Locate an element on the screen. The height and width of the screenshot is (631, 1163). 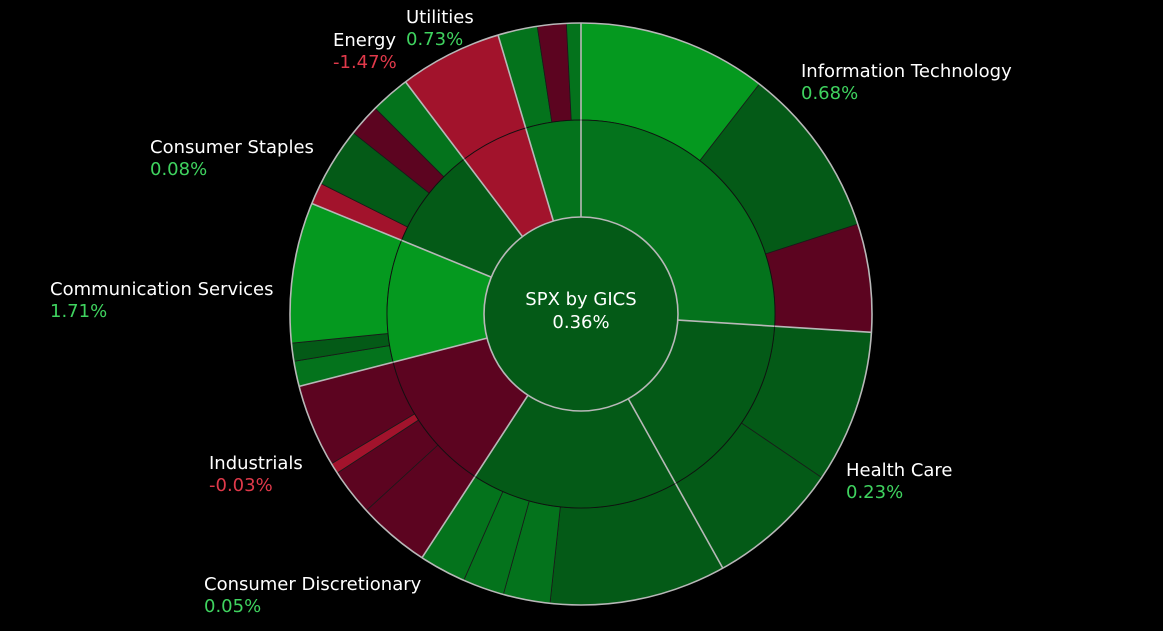
label-consumer-discretionary: Consumer Discretionary 0.05% is located at coordinates (312, 596).